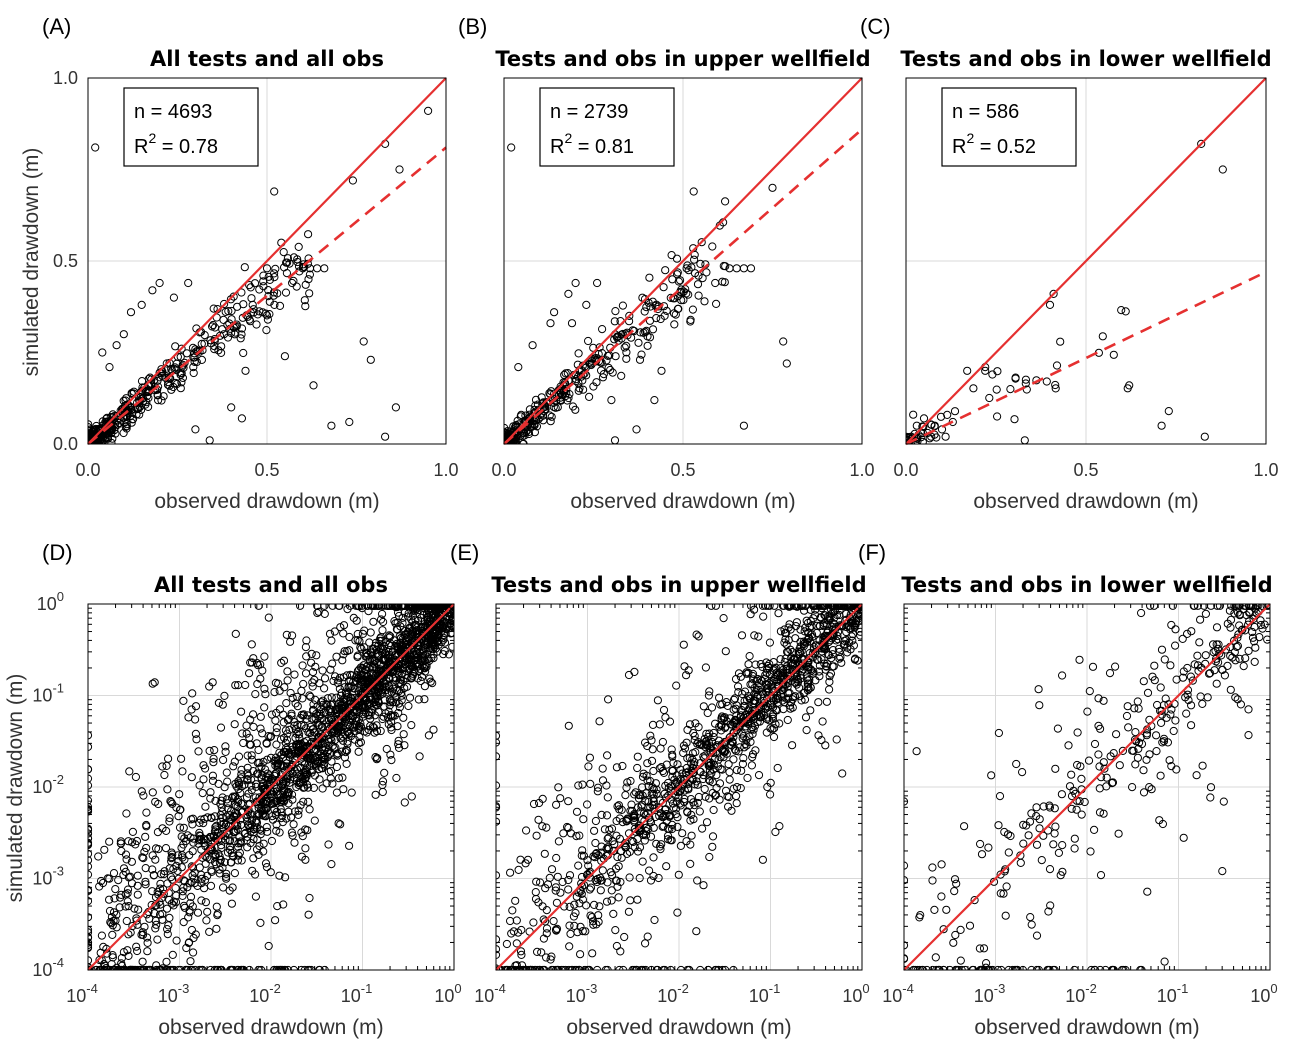 Image resolution: width=1290 pixels, height=1042 pixels. Describe the element at coordinates (265, 993) in the screenshot. I see `x-tick-label: 10-2` at that location.